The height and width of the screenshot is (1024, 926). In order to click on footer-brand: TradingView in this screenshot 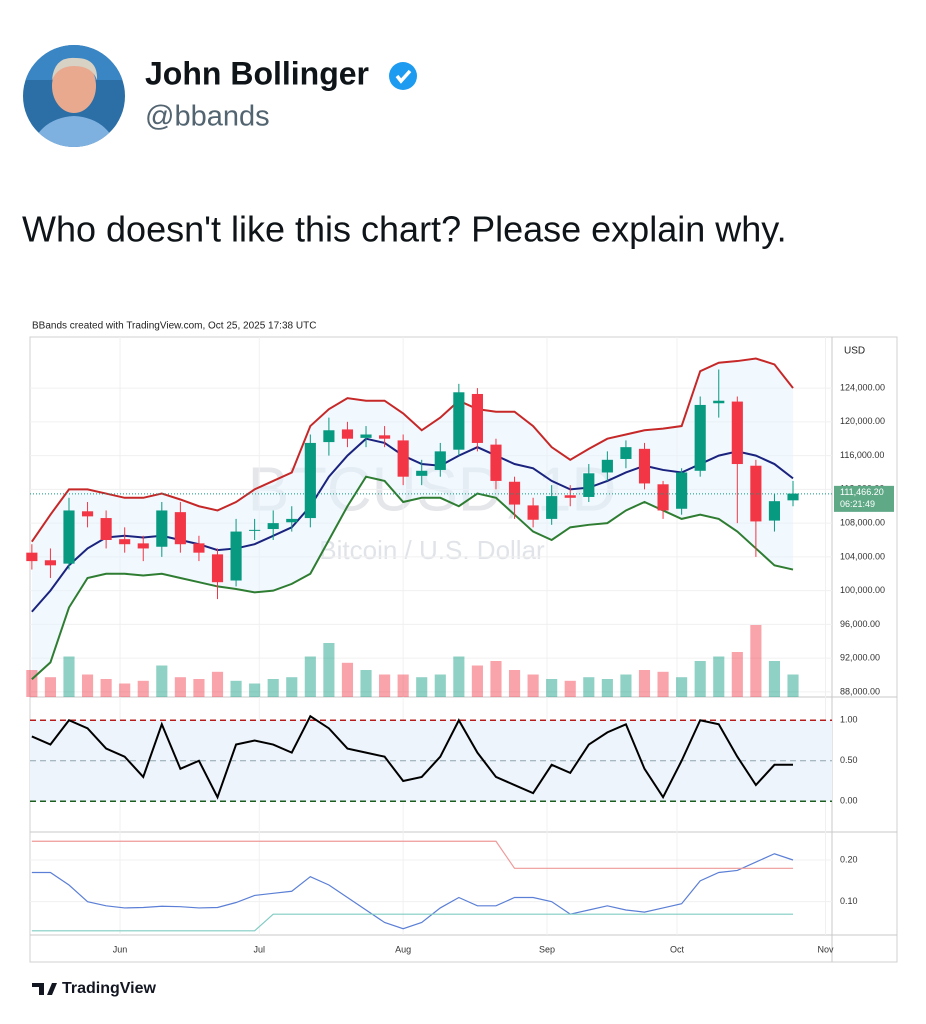, I will do `click(109, 988)`.